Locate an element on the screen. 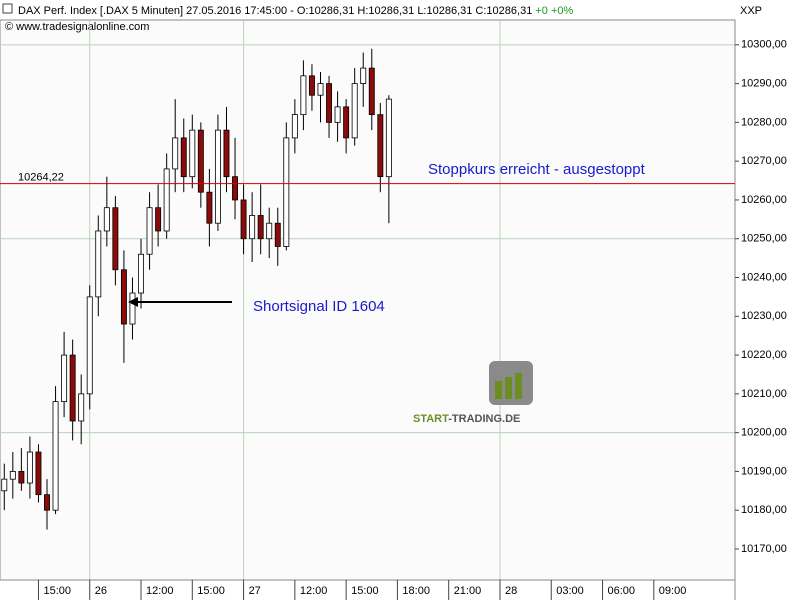 Image resolution: width=800 pixels, height=600 pixels. logo-text-1: START is located at coordinates (431, 419).